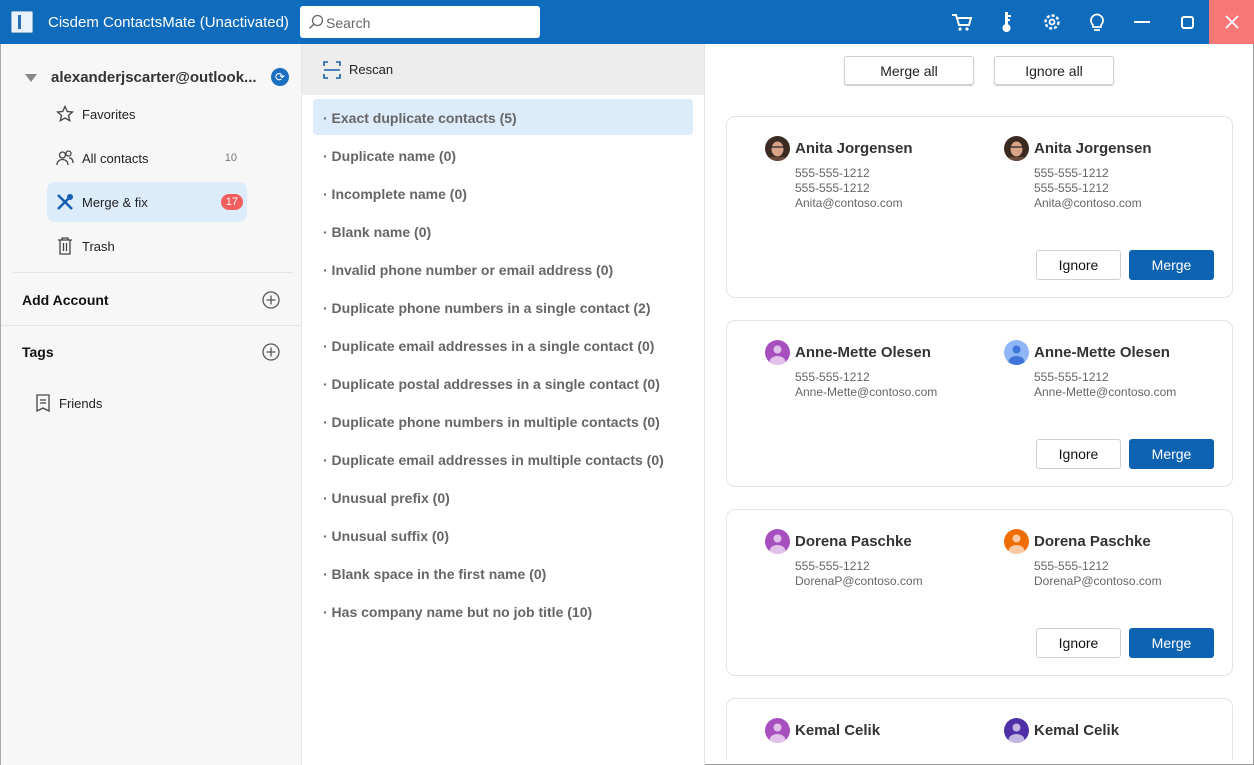  What do you see at coordinates (962, 22) in the screenshot?
I see `cart-icon` at bounding box center [962, 22].